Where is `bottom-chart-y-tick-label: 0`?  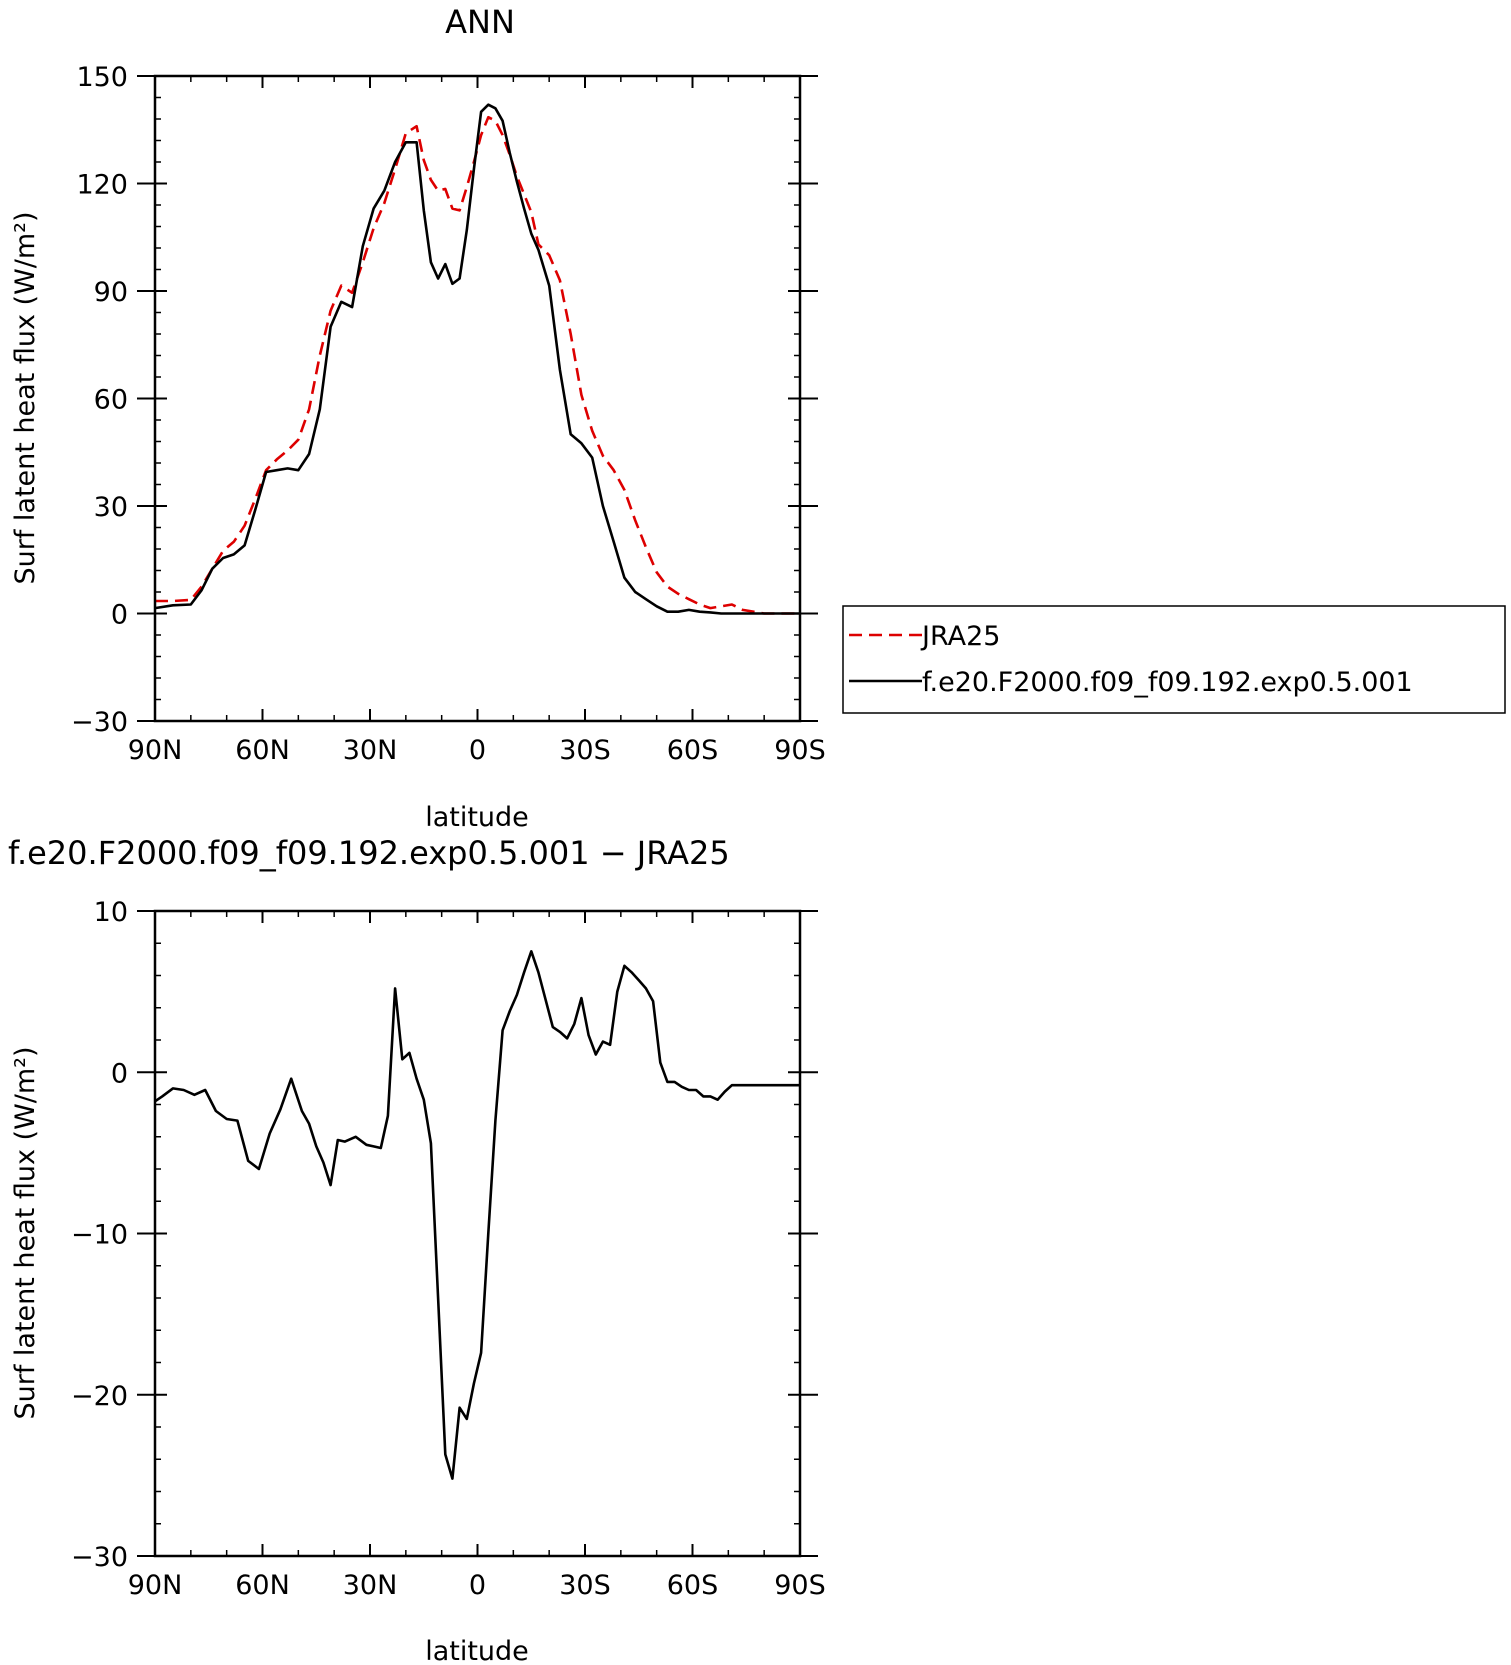 bottom-chart-y-tick-label: 0 is located at coordinates (119, 1073).